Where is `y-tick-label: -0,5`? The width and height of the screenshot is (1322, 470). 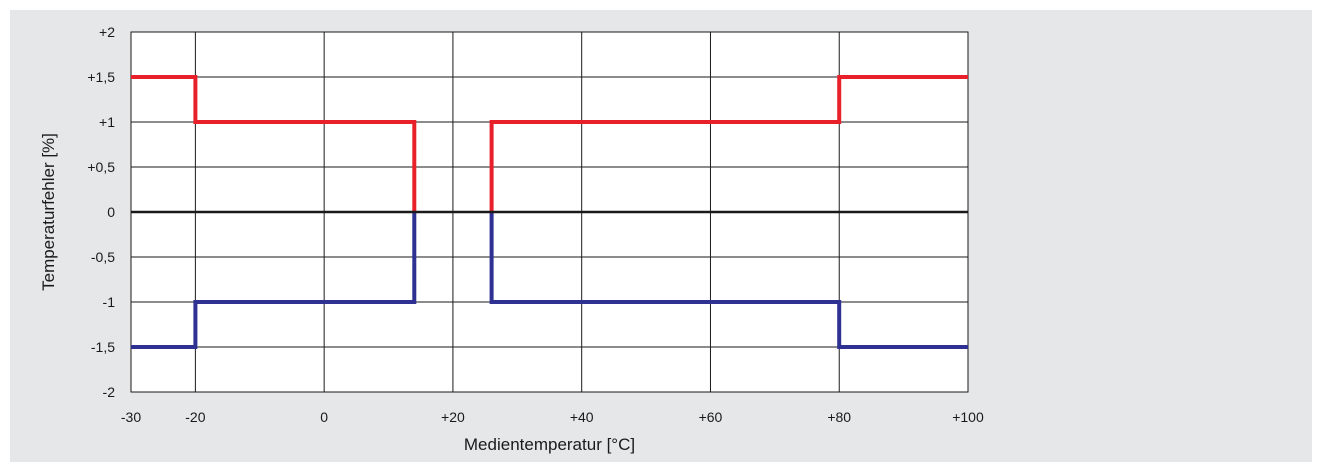 y-tick-label: -0,5 is located at coordinates (103, 257).